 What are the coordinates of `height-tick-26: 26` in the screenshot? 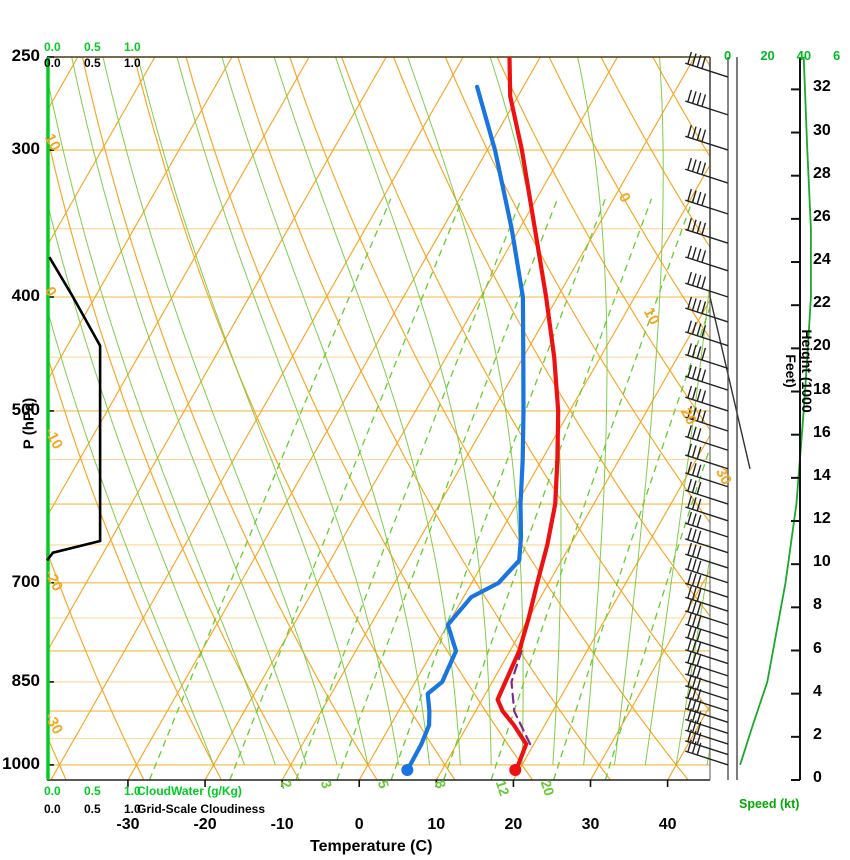 It's located at (822, 216).